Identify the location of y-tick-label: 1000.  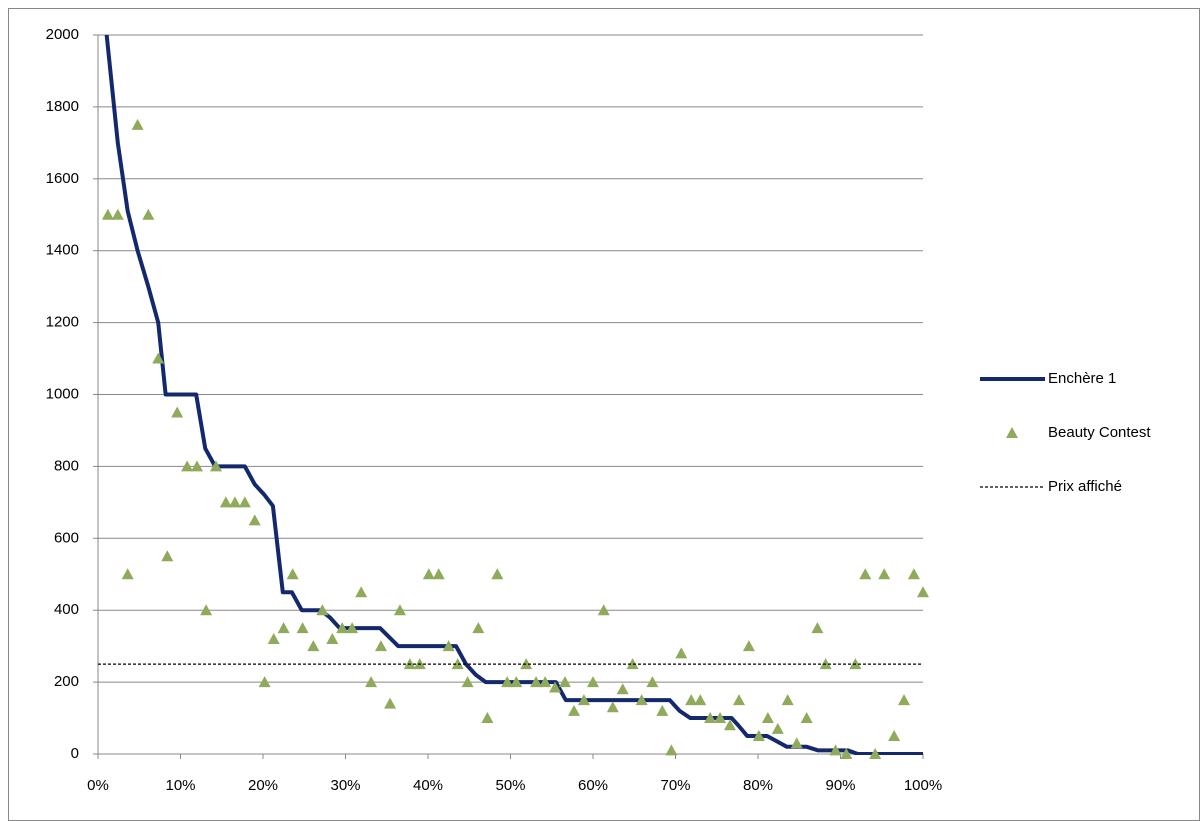
(62, 393).